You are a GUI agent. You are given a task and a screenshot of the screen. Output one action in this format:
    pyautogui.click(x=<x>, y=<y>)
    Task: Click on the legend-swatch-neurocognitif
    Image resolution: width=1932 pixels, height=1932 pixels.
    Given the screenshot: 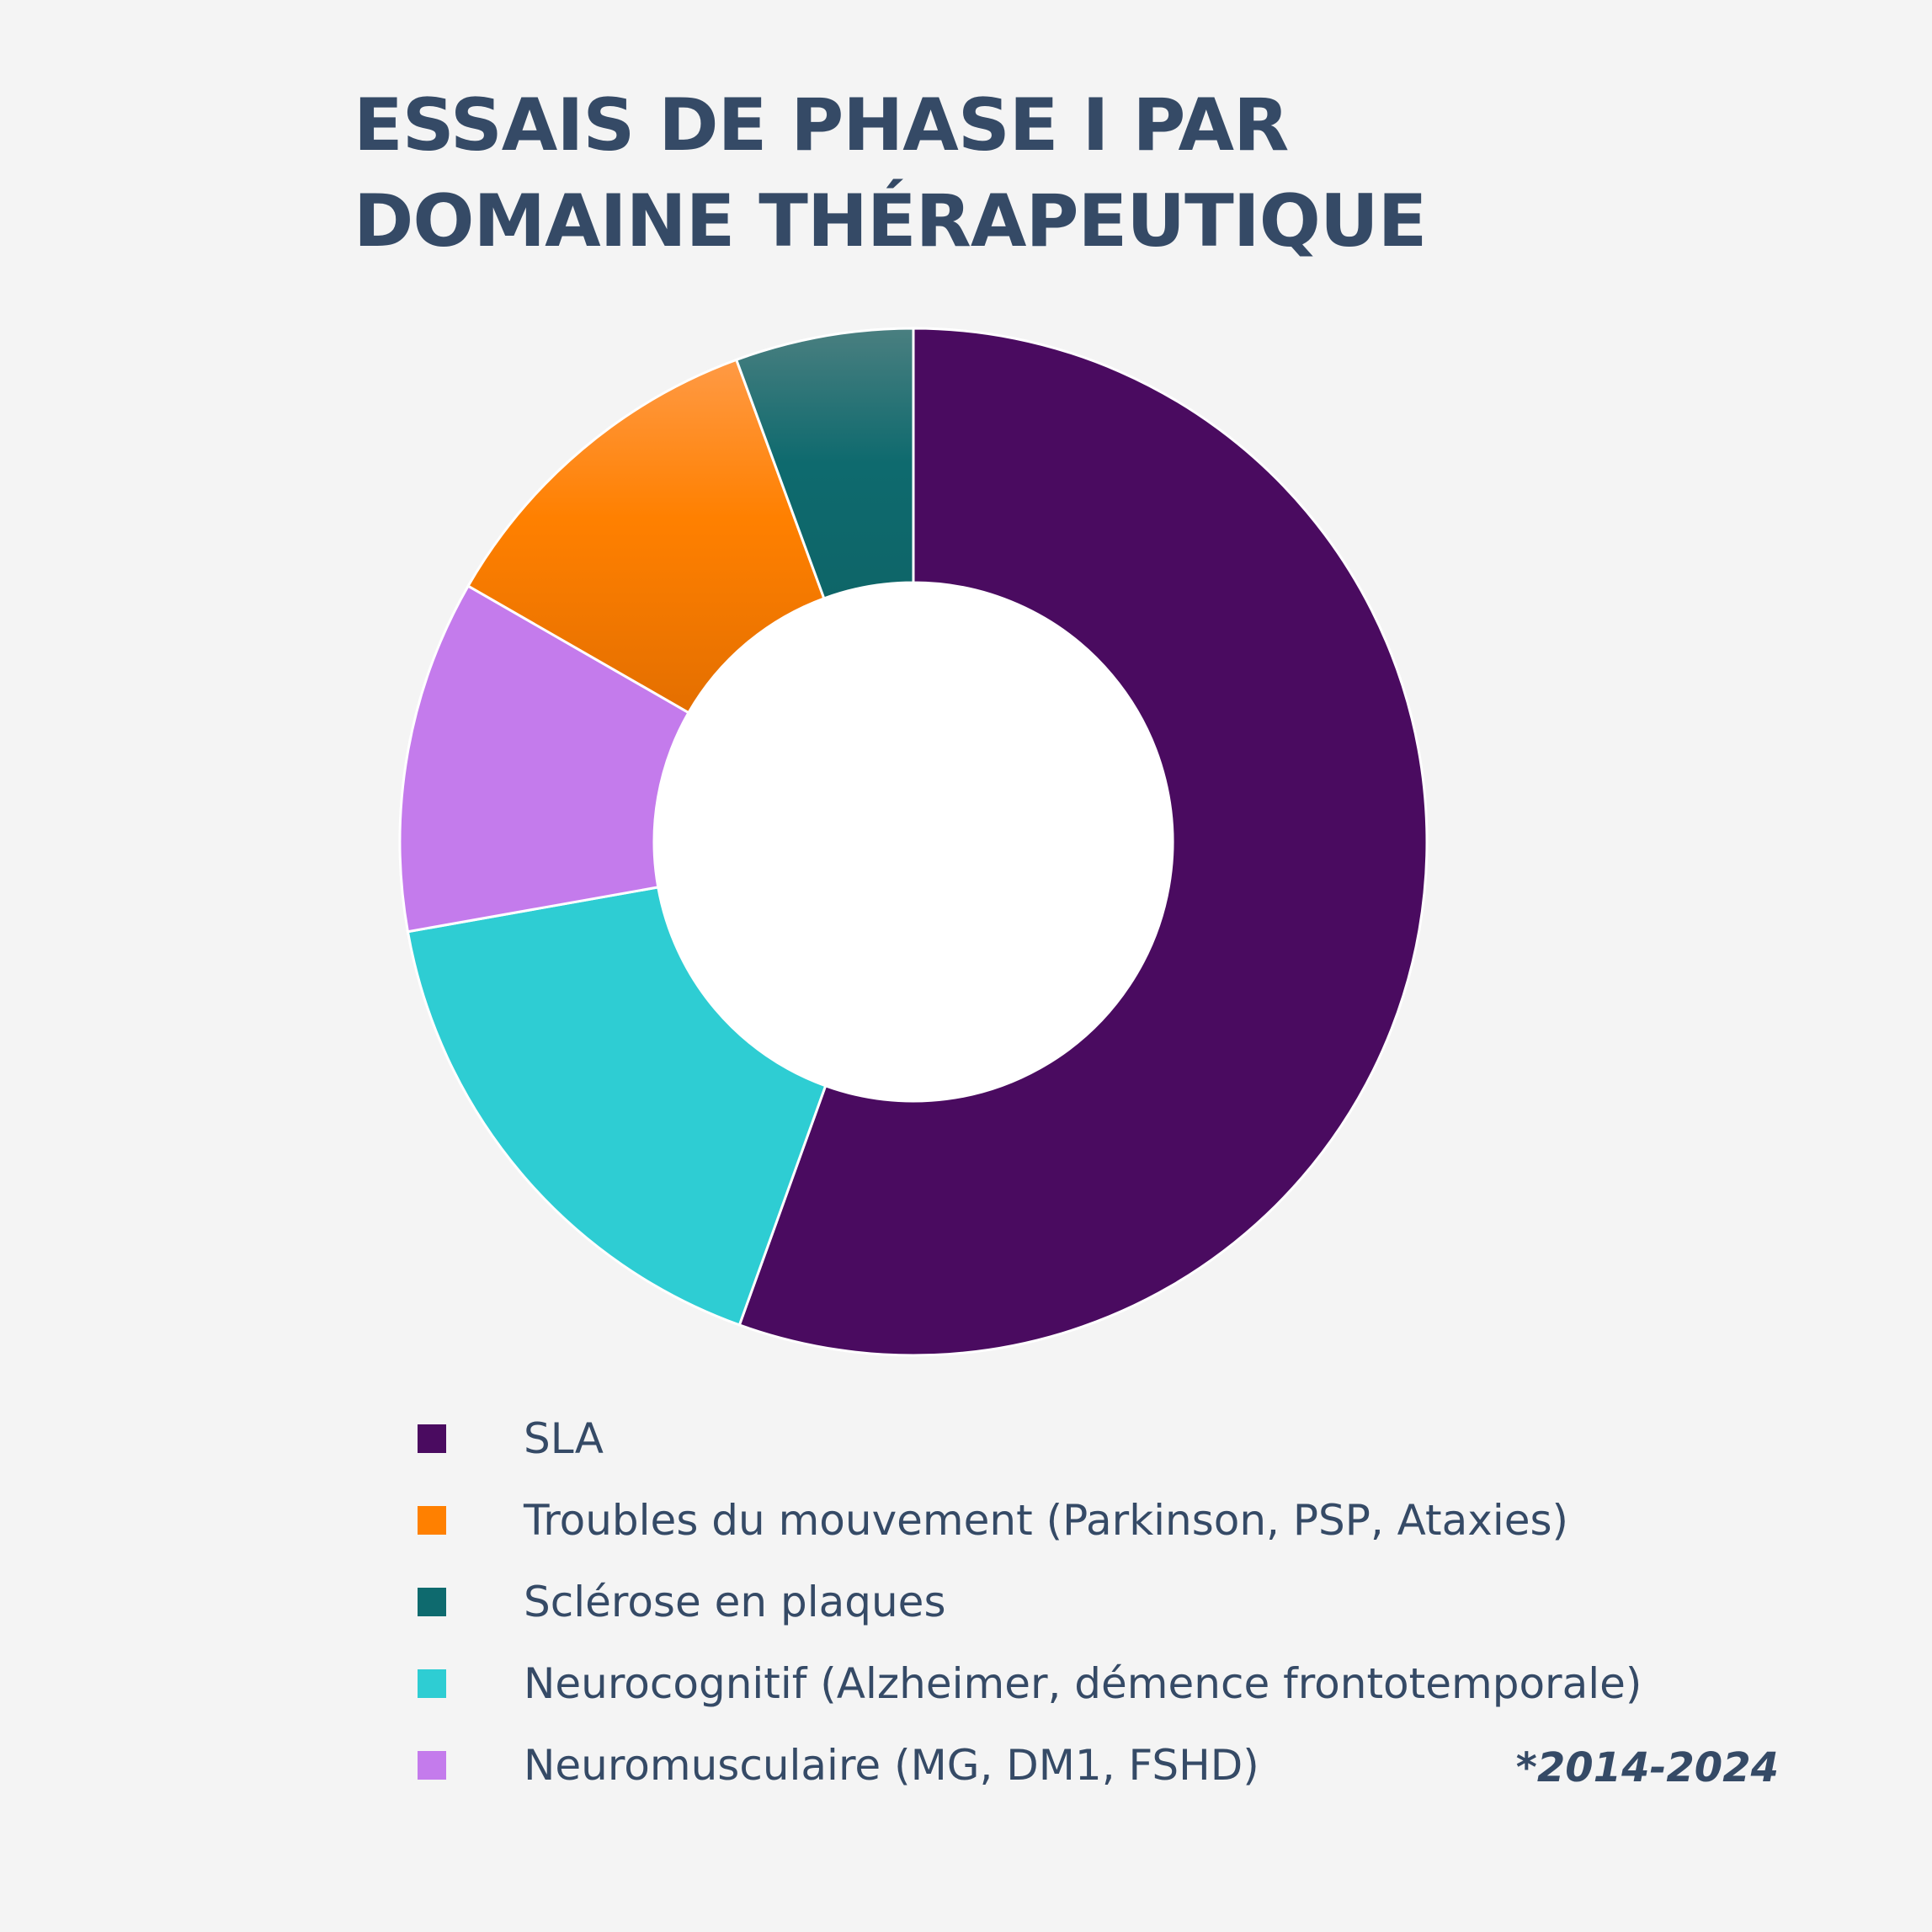 What is the action you would take?
    pyautogui.click(x=432, y=1683)
    